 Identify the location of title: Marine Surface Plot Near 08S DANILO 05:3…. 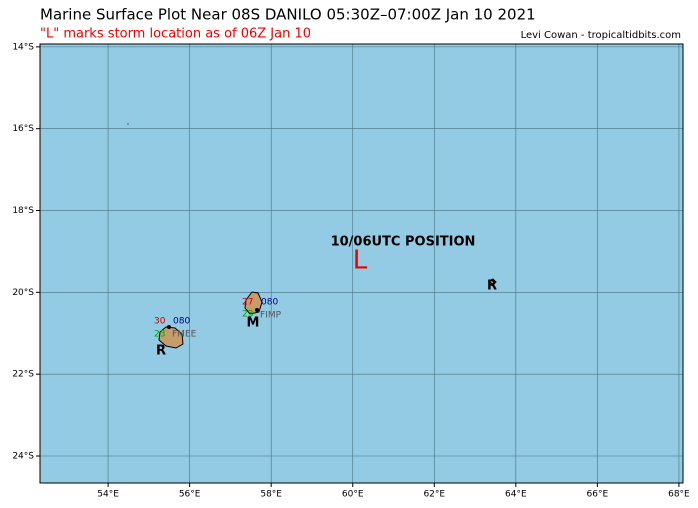
(288, 15).